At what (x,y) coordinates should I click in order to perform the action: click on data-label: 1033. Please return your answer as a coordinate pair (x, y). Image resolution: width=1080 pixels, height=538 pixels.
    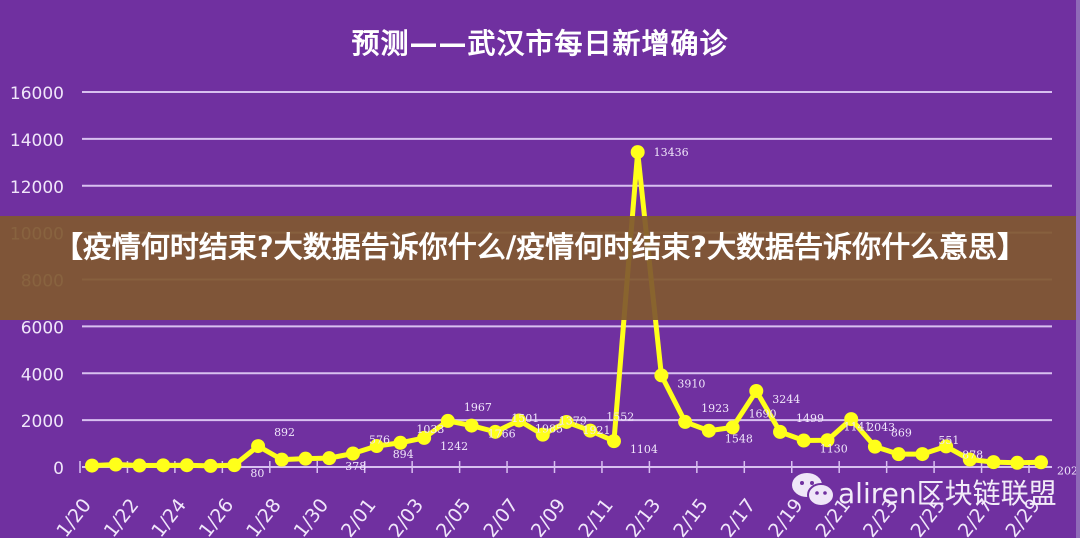
    Looking at the image, I should click on (430, 429).